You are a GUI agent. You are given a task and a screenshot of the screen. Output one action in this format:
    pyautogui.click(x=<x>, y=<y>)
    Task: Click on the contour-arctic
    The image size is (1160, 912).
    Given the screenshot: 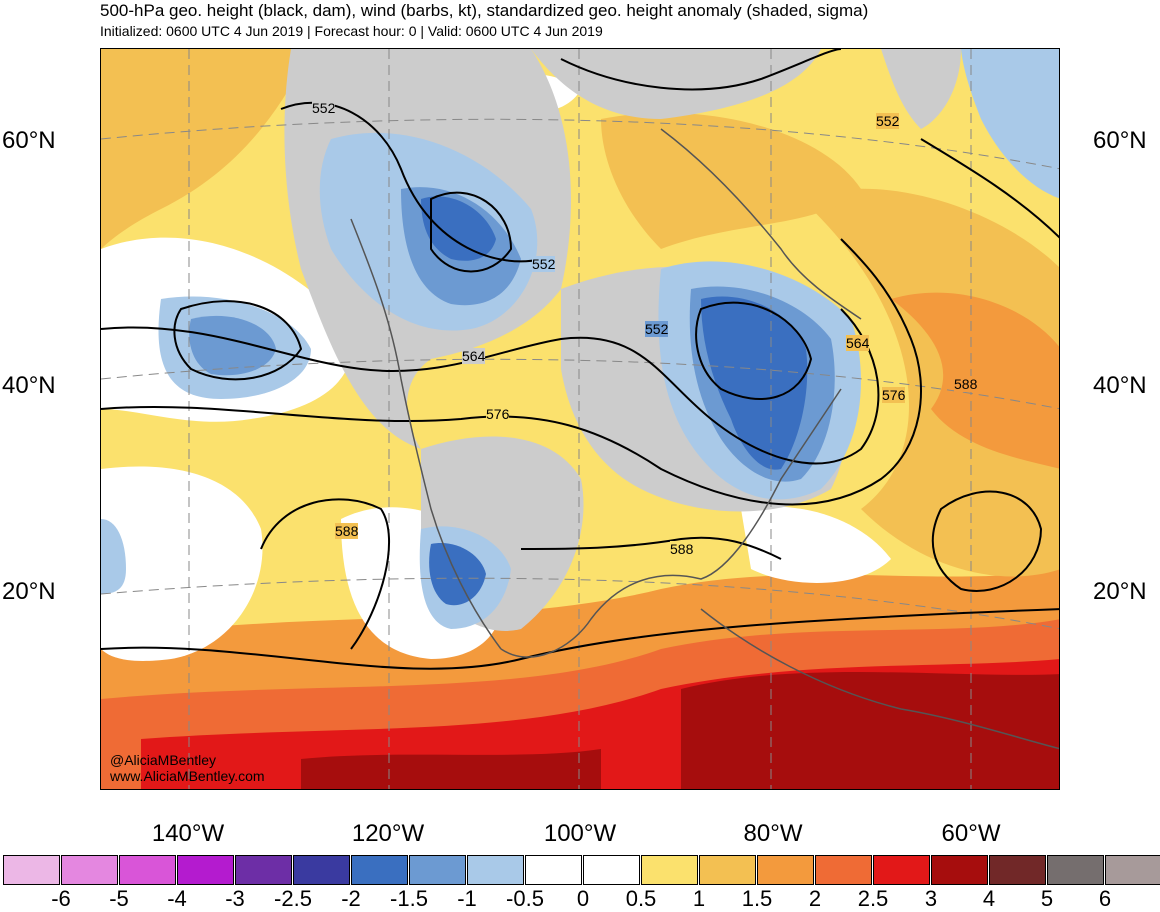 What is the action you would take?
    pyautogui.click(x=701, y=70)
    